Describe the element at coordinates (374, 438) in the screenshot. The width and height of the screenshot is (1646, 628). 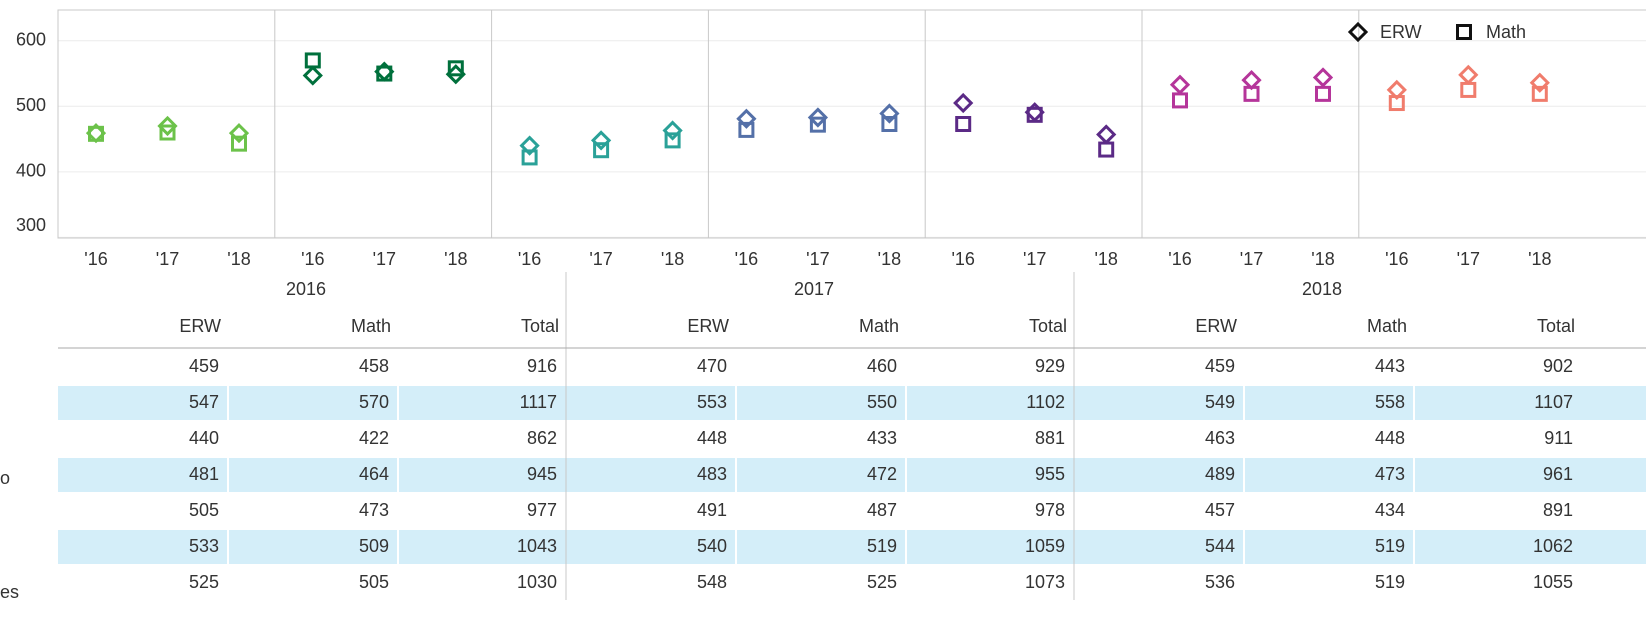
I see `cell-value: 422` at that location.